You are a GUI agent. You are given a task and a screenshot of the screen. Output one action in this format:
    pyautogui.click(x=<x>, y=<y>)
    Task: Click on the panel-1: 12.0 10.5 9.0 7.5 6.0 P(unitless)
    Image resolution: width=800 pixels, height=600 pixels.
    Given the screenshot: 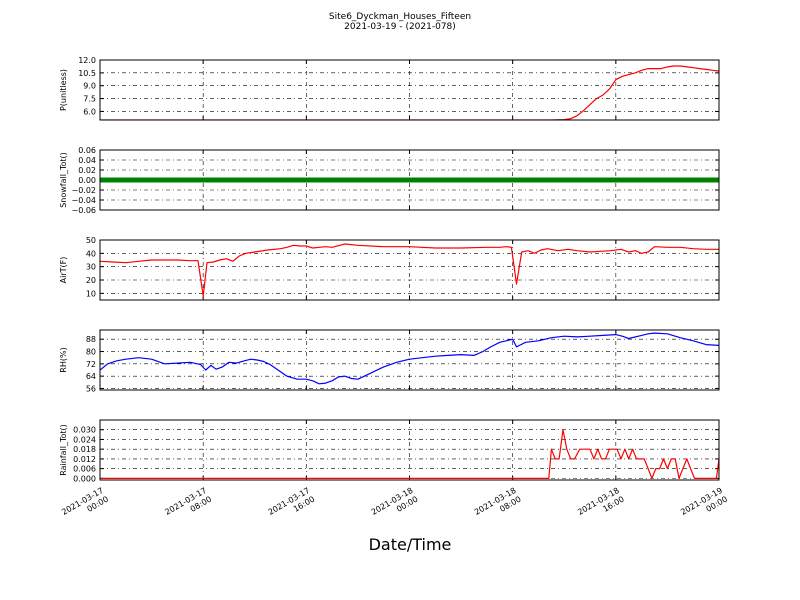 What is the action you would take?
    pyautogui.click(x=389, y=88)
    